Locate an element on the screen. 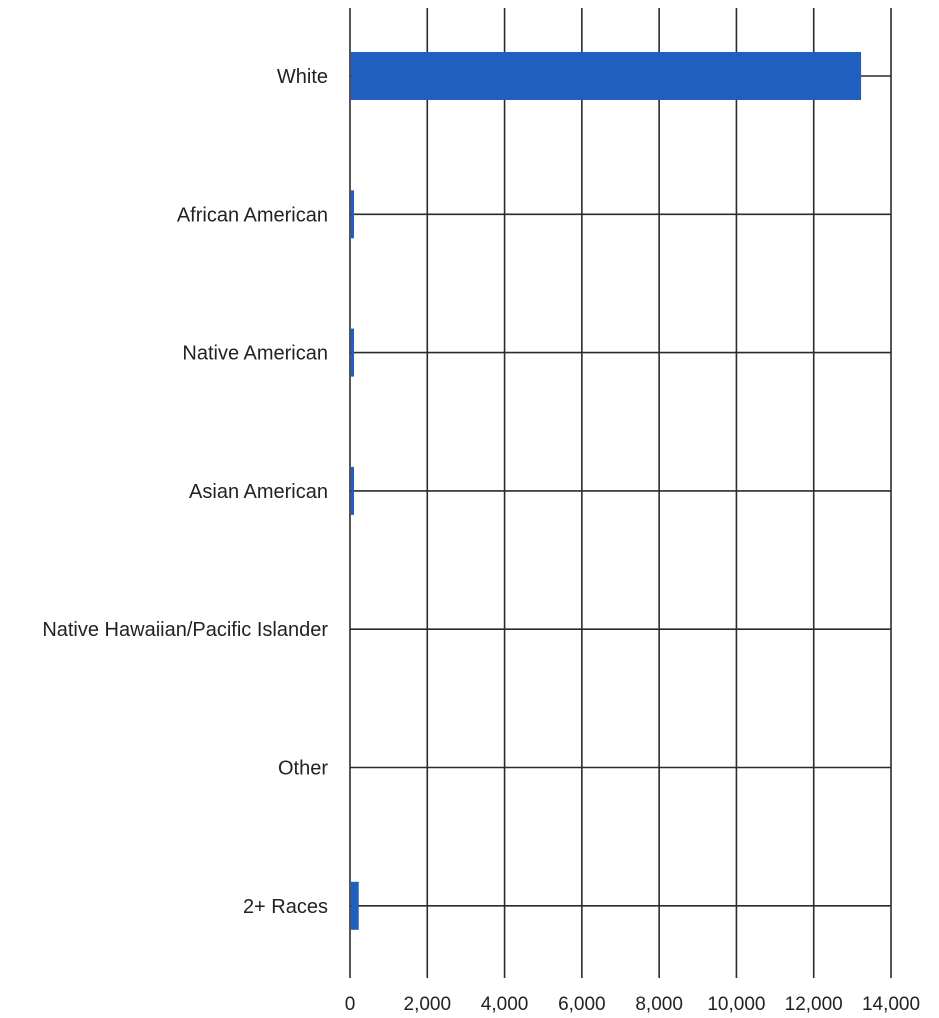  category-label-6: 2+ Races is located at coordinates (285, 907).